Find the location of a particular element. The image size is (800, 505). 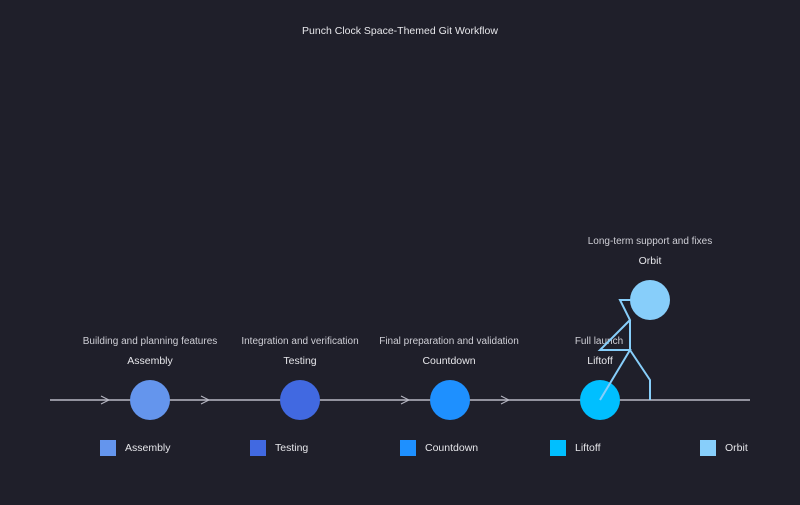

legend-label: Orbit is located at coordinates (736, 448).